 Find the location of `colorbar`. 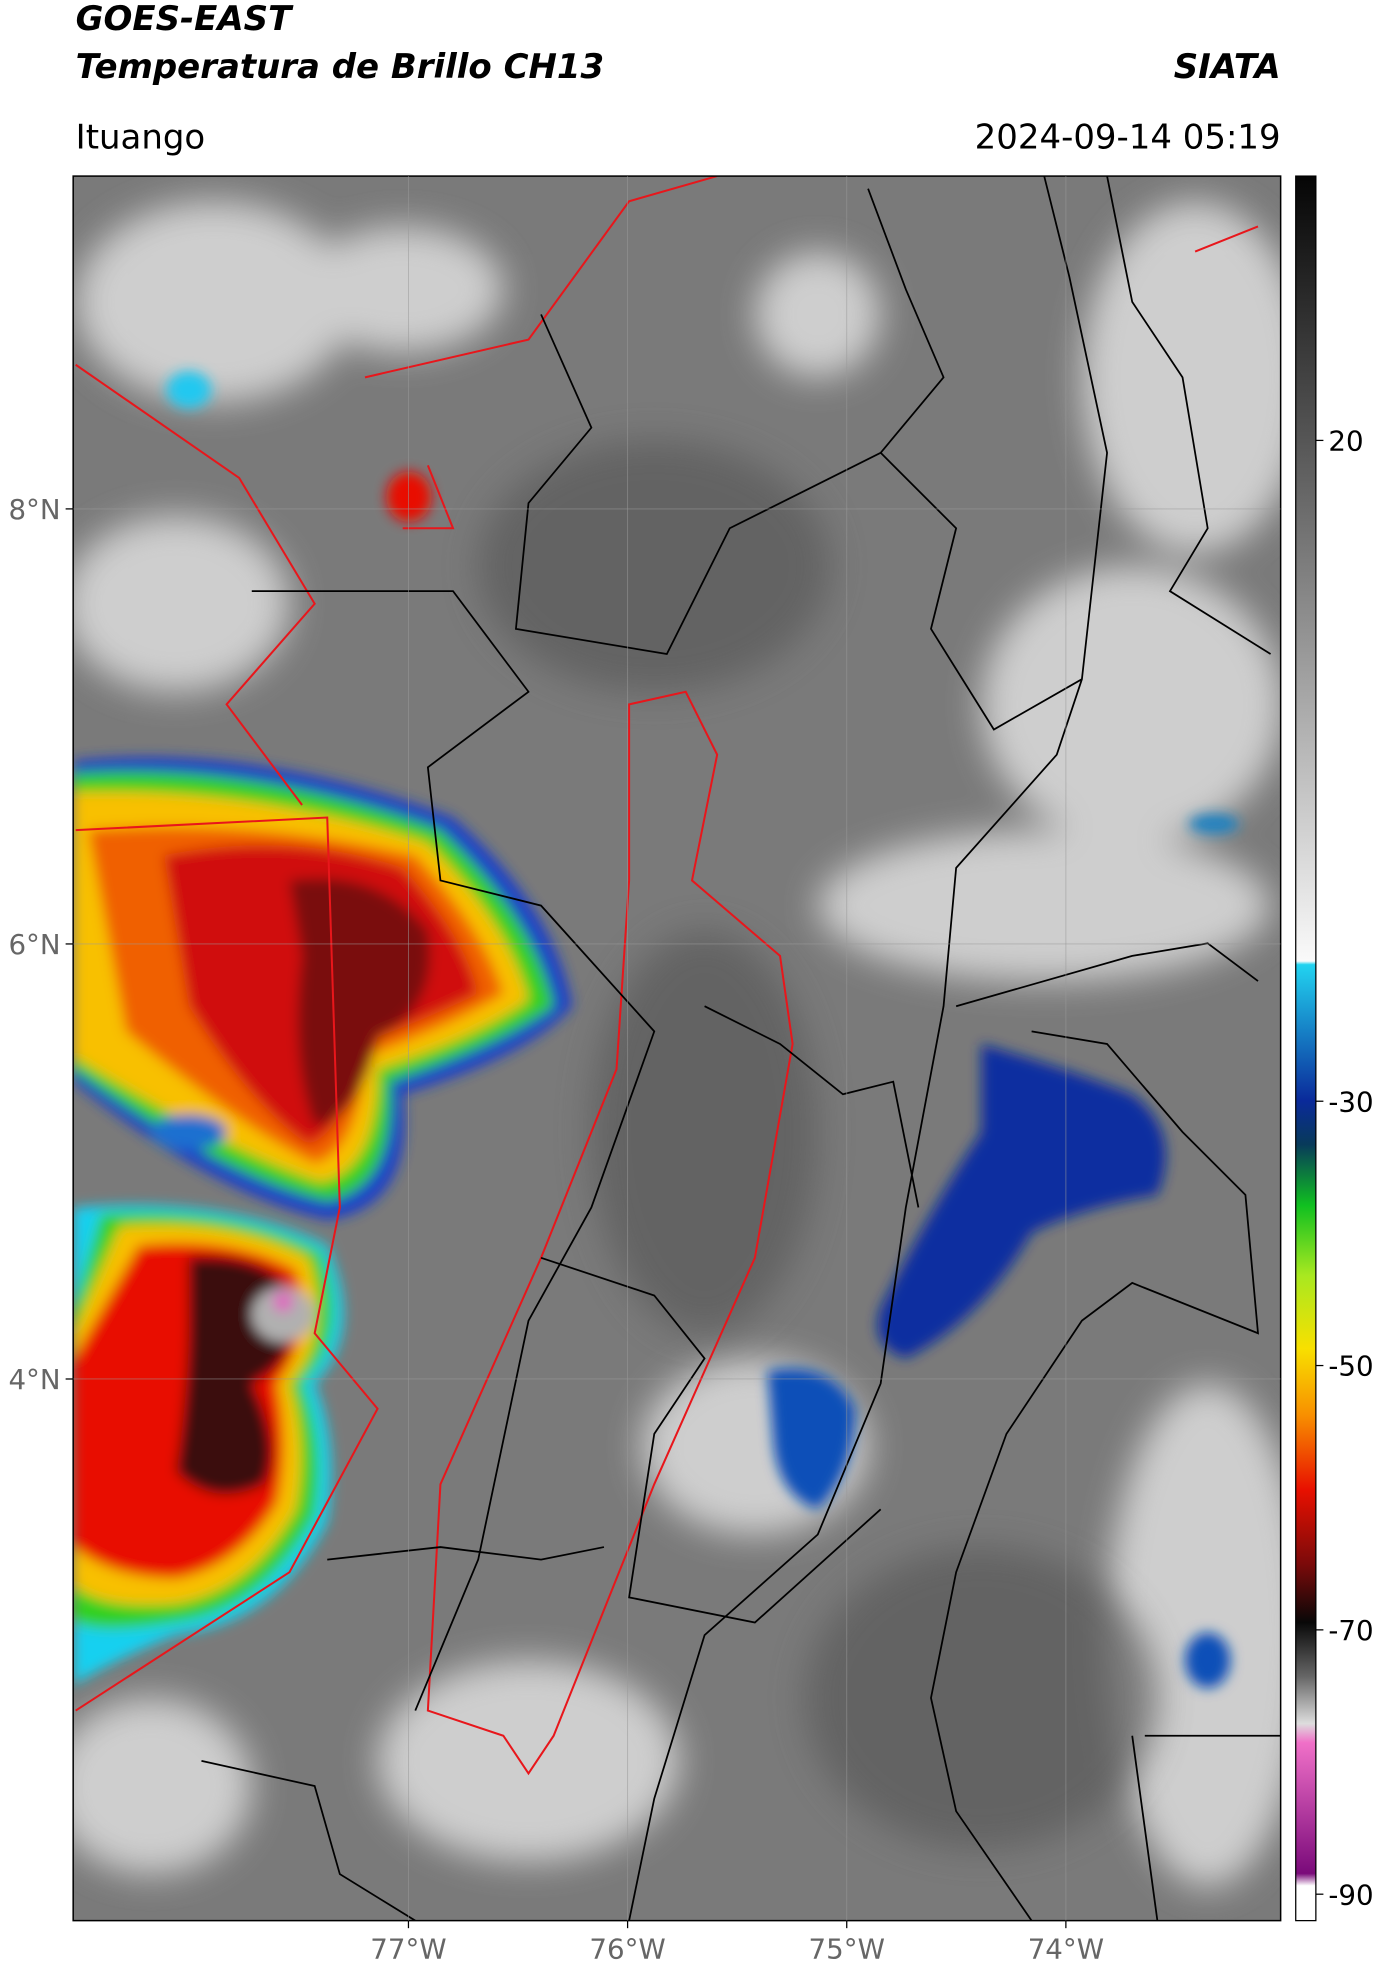

colorbar is located at coordinates (1306, 1048).